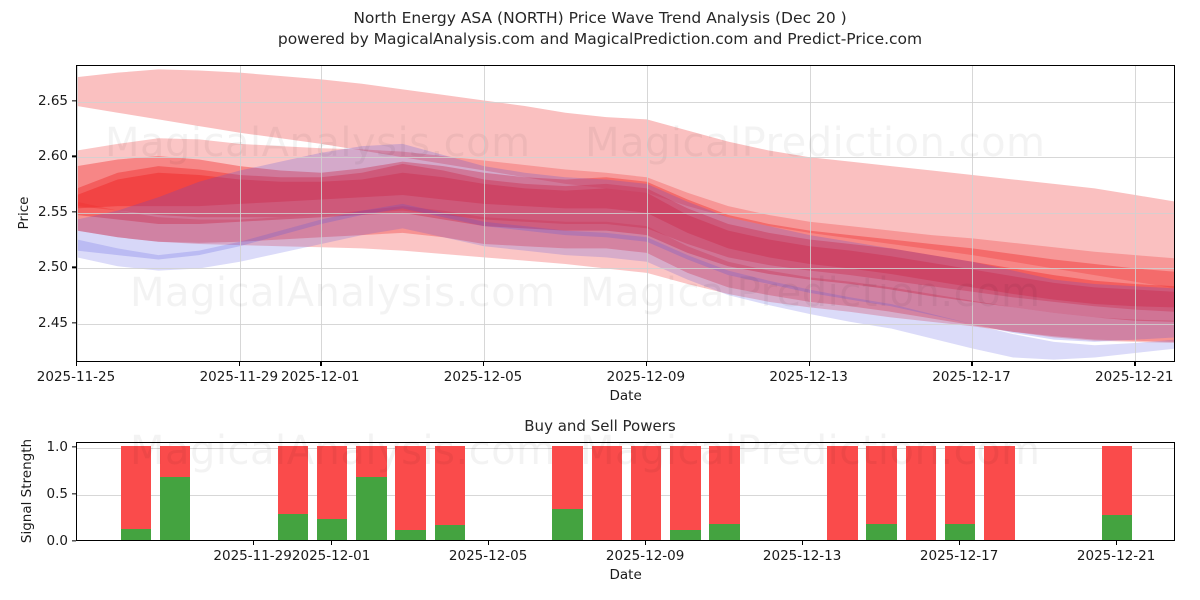  Describe the element at coordinates (57, 493) in the screenshot. I see `power-y-tick-label: 0.5` at that location.